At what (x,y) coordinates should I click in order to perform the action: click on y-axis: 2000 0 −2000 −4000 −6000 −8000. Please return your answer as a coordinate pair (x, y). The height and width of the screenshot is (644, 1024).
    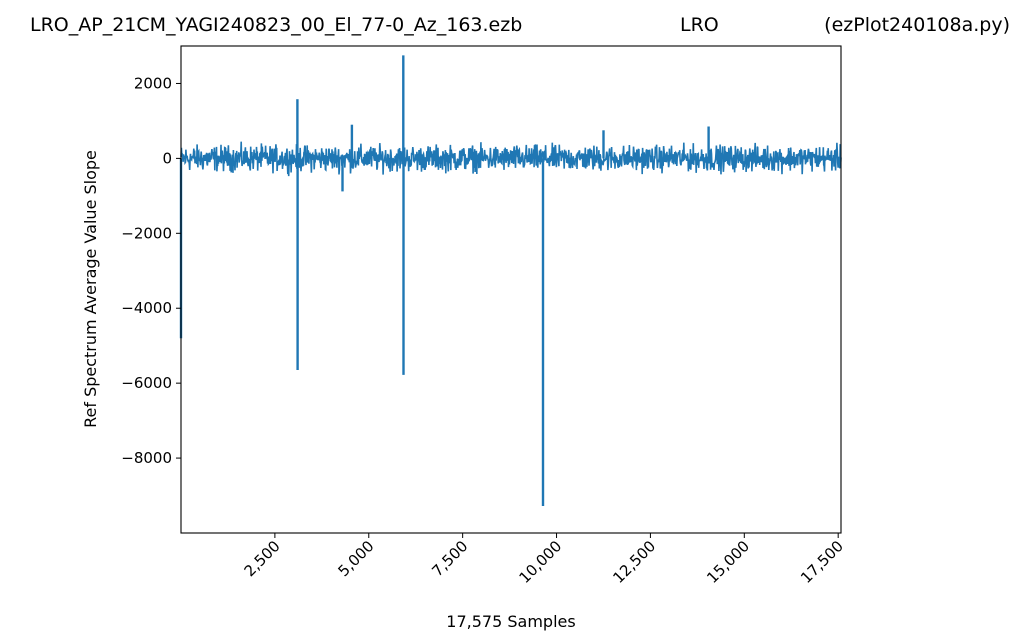
    Looking at the image, I should click on (151, 270).